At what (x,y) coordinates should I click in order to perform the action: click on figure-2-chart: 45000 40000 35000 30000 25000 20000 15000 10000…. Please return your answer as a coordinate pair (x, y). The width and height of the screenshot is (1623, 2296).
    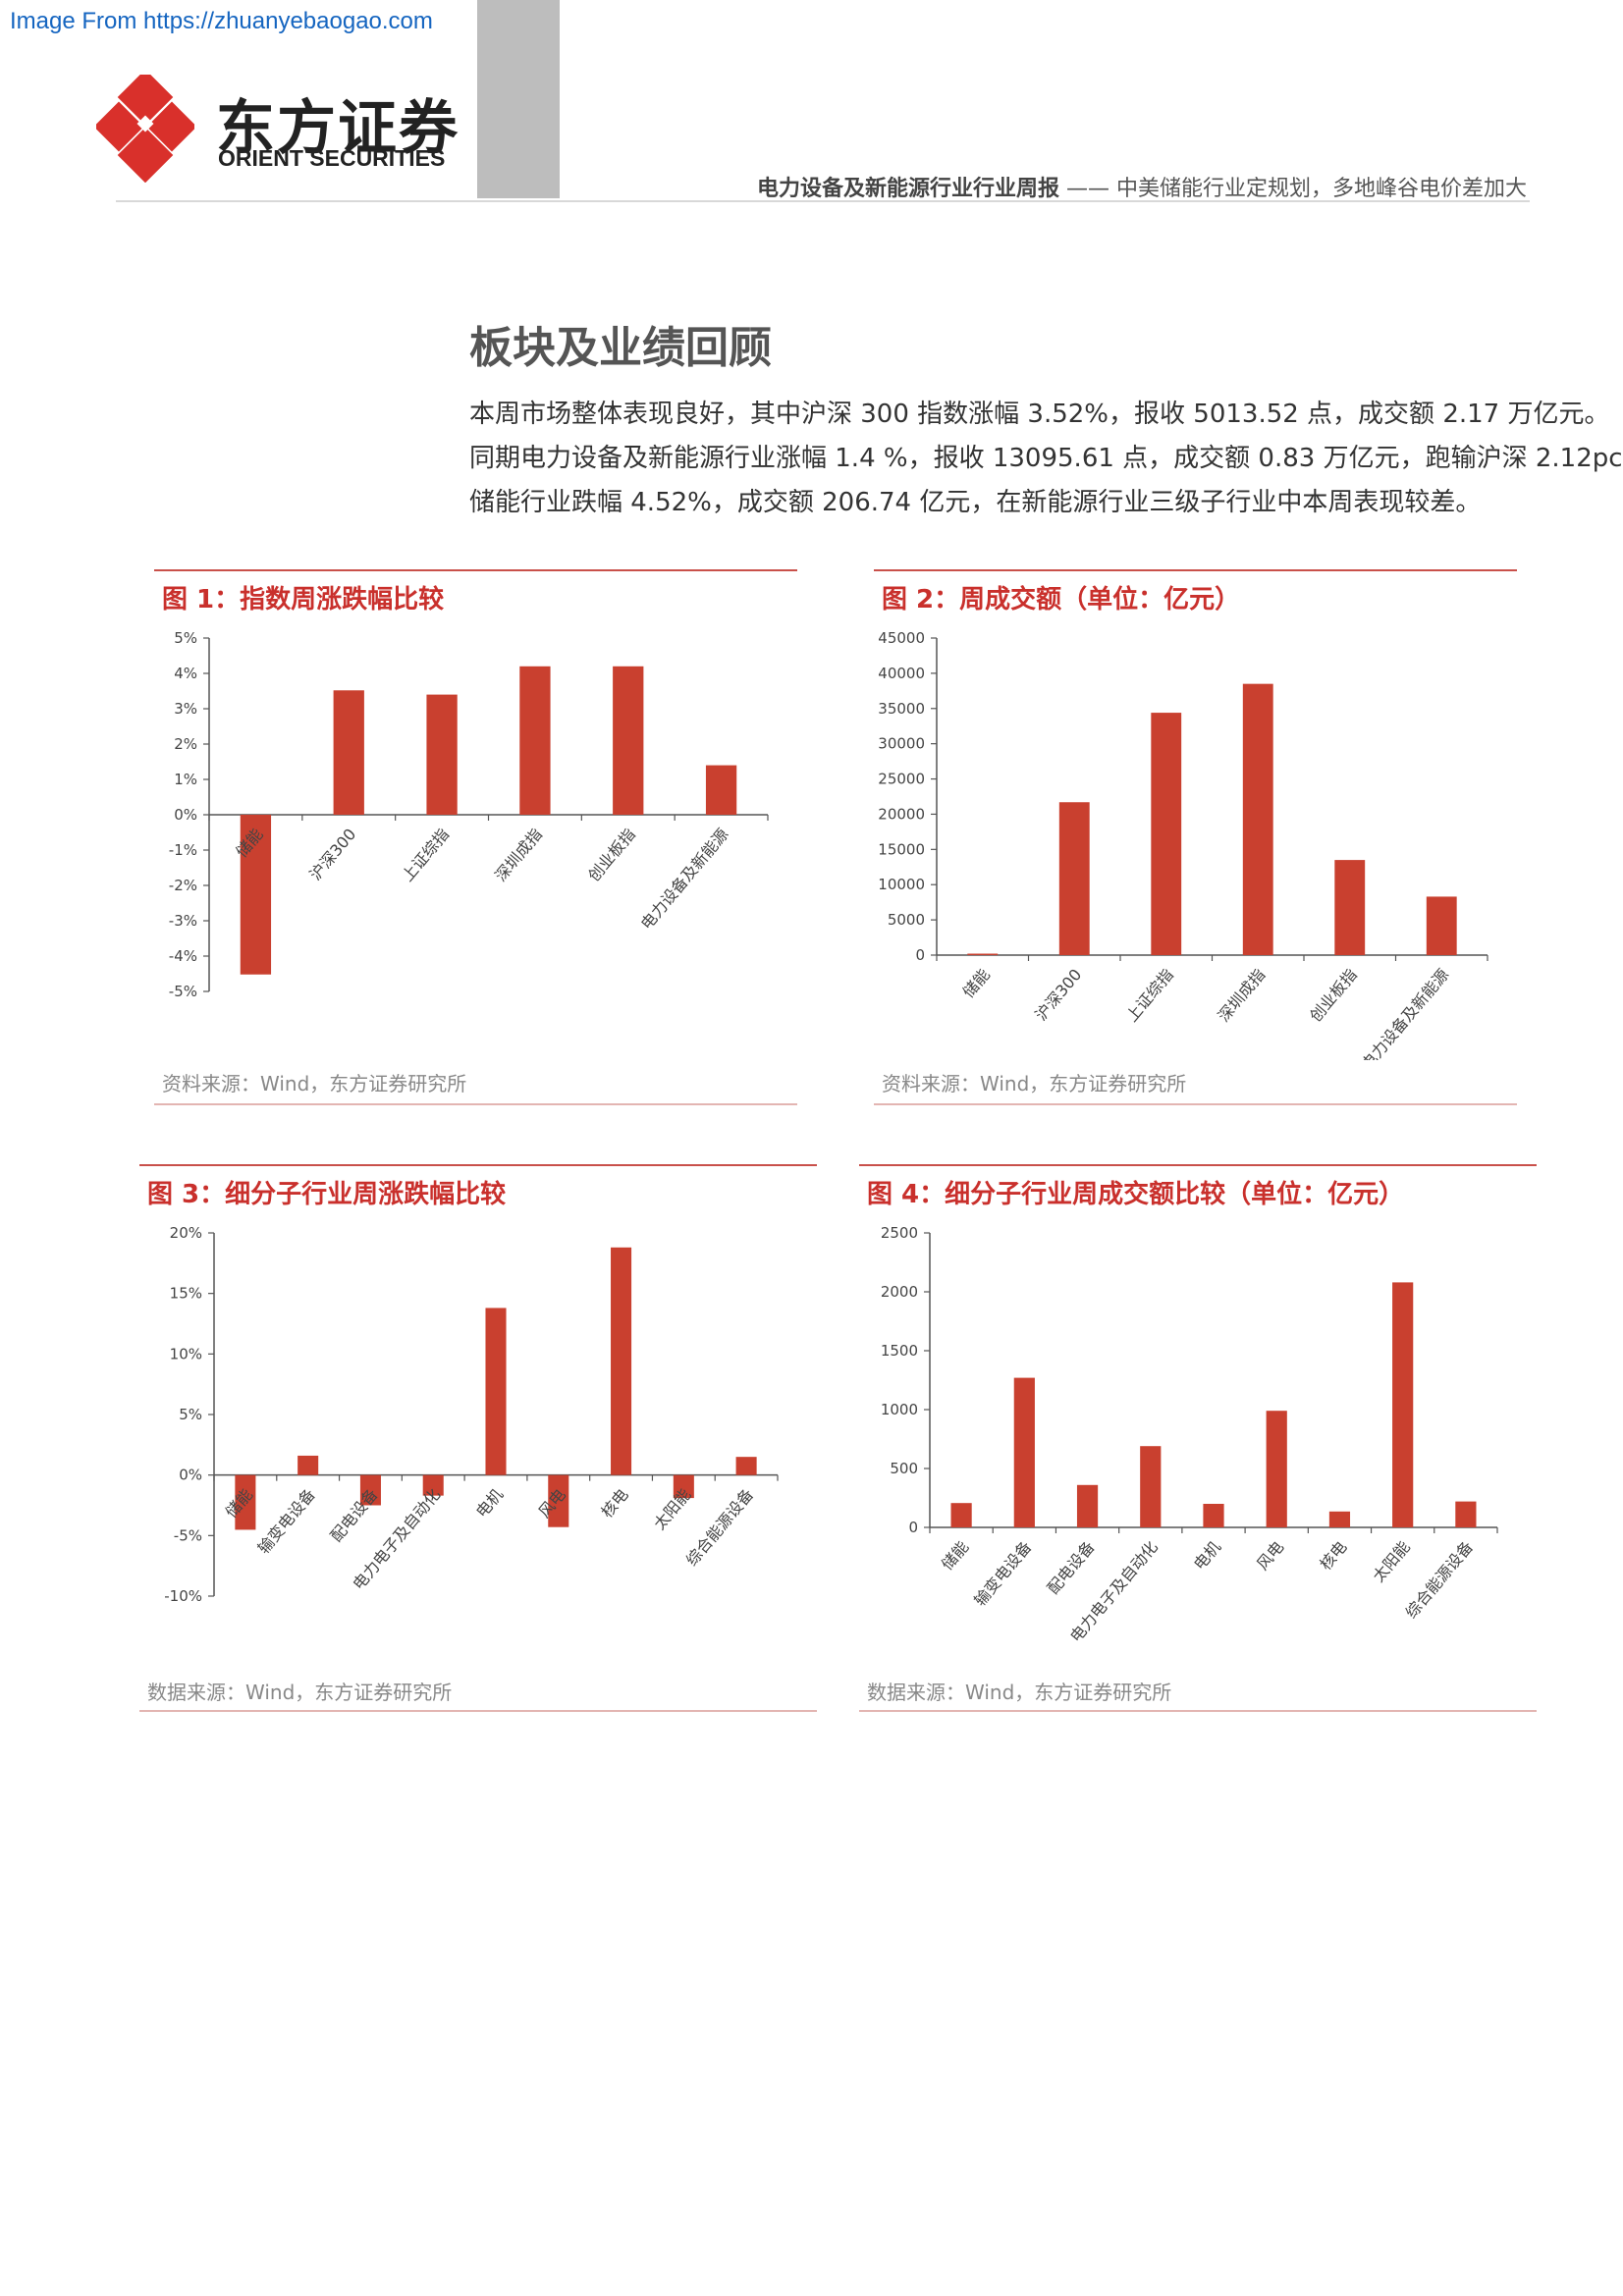
    Looking at the image, I should click on (1183, 845).